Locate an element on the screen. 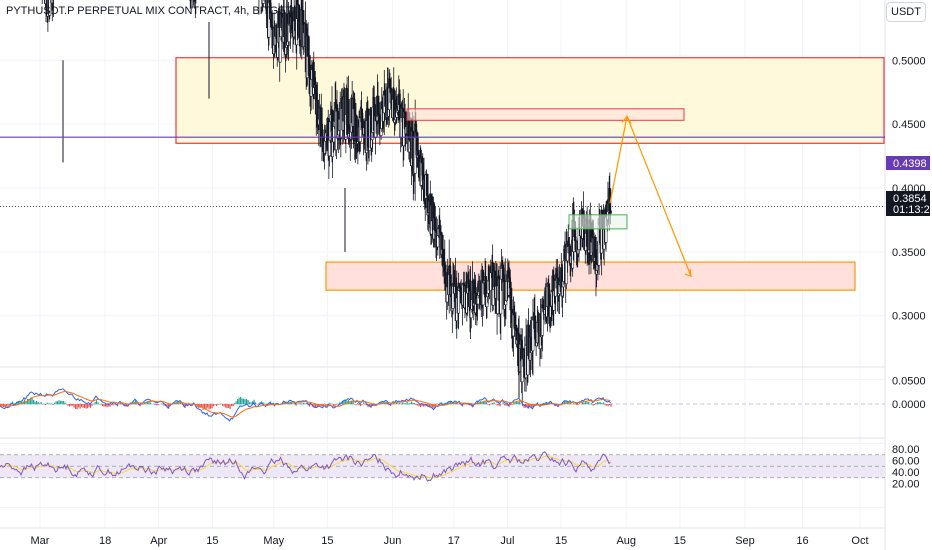 This screenshot has width=932, height=550. time-tick-label: Jul is located at coordinates (507, 541).